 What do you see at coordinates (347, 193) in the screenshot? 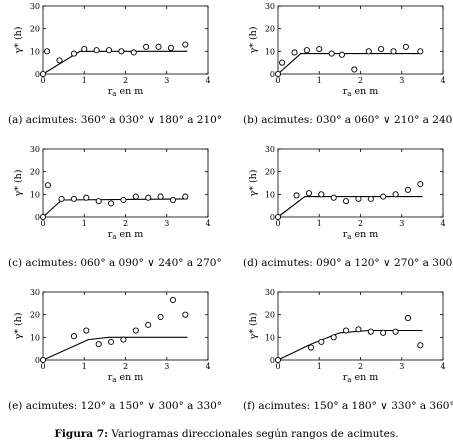
I see `subplot-d: 0 1 2 3 4 0 10 20 30 ra en m γ* (h)` at bounding box center [347, 193].